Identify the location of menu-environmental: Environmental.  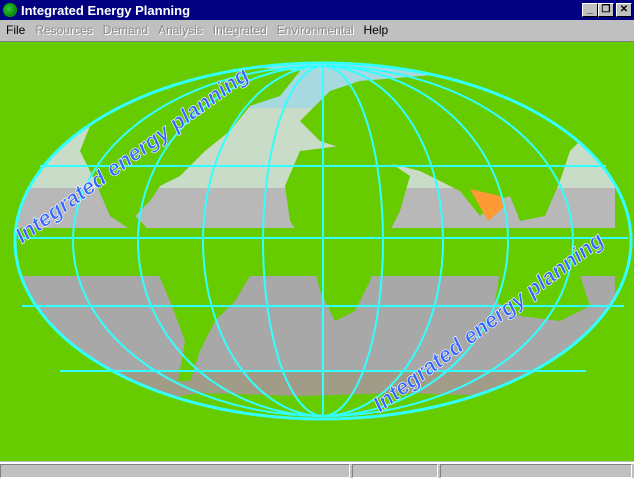
(315, 30).